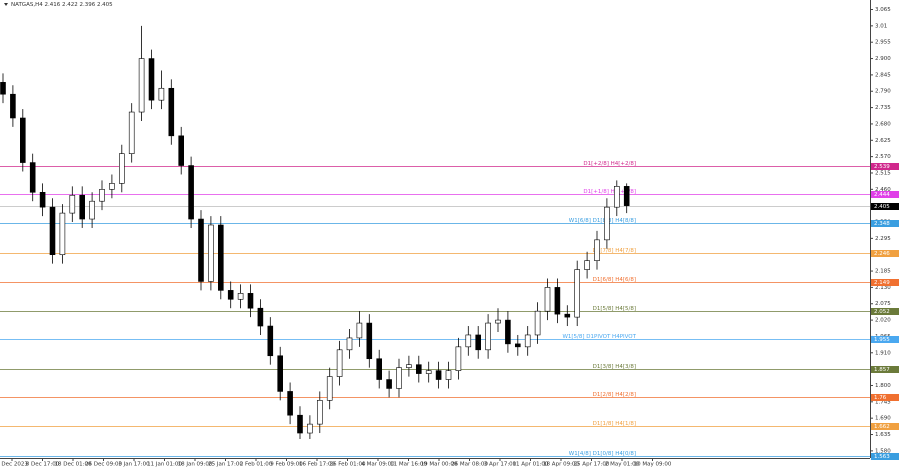 Image resolution: width=900 pixels, height=468 pixels. What do you see at coordinates (883, 386) in the screenshot?
I see `y-tick-label: 1.800` at bounding box center [883, 386].